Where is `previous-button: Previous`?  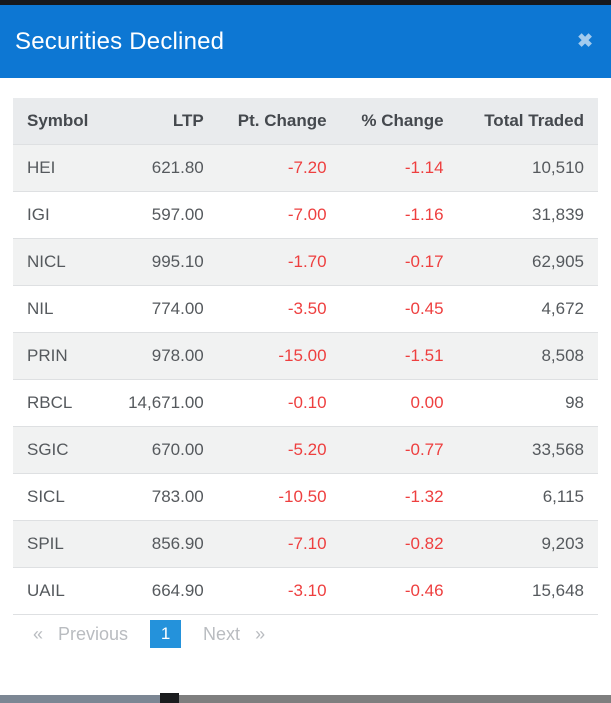 previous-button: Previous is located at coordinates (93, 633).